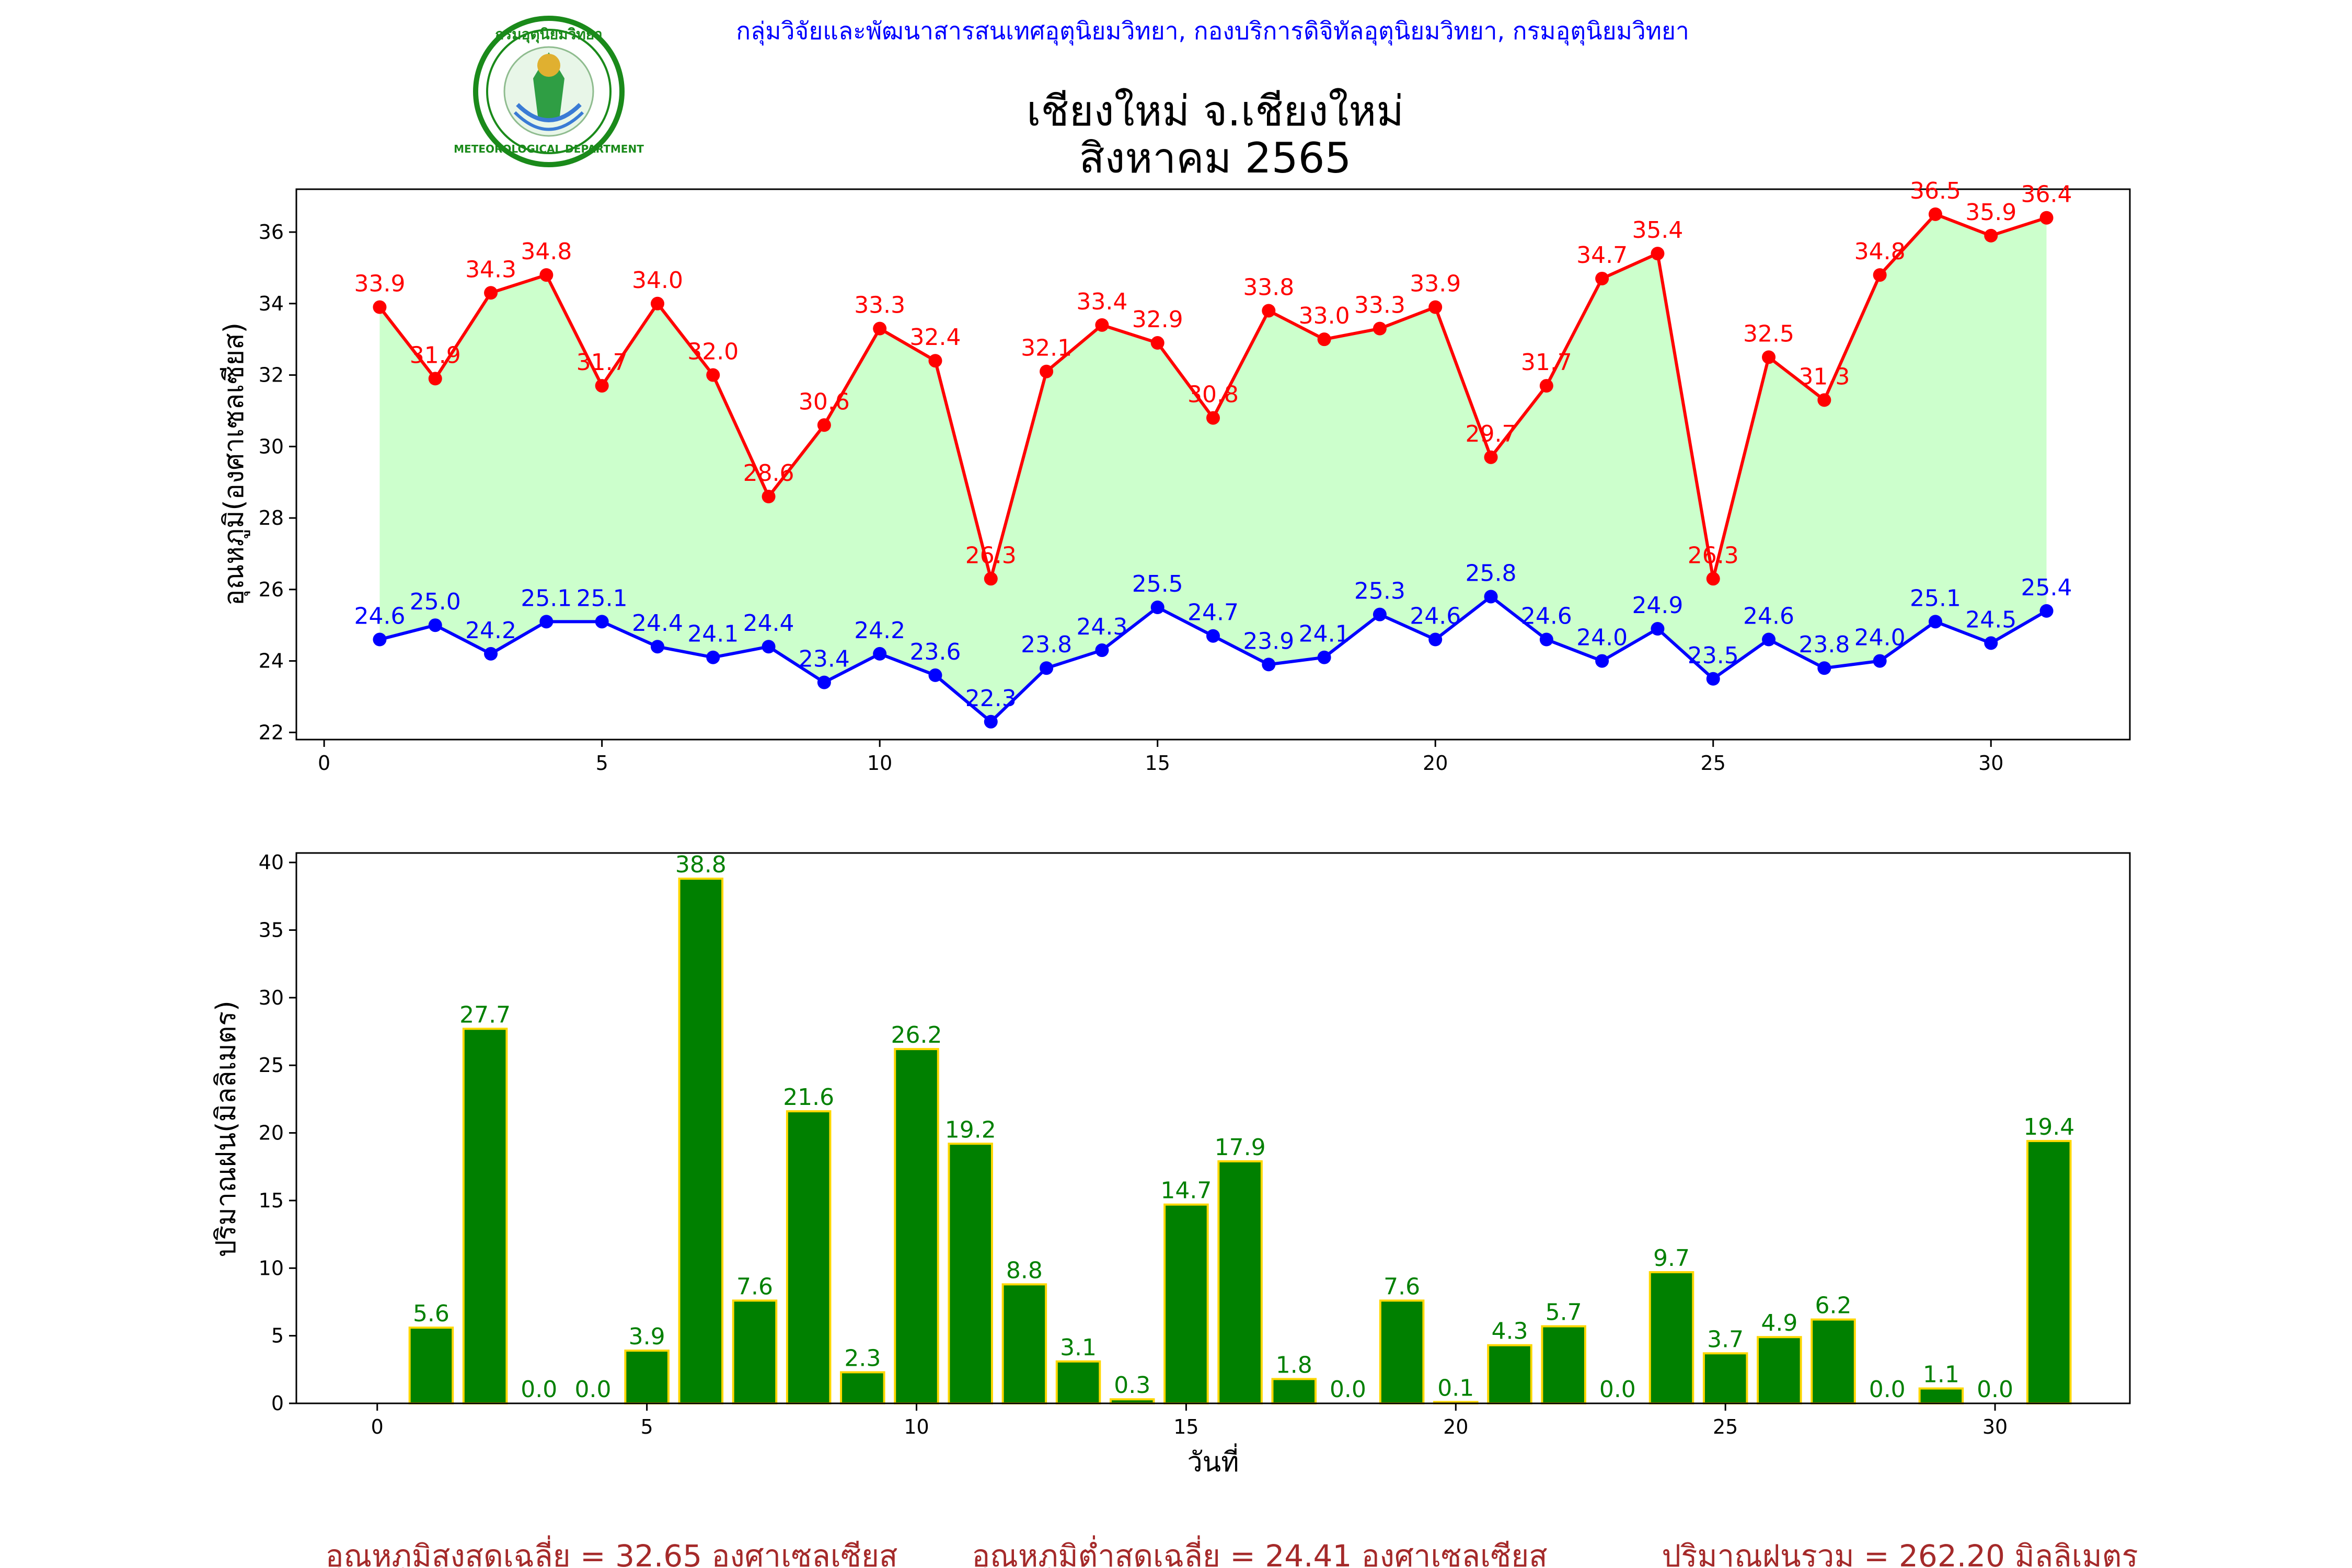 The height and width of the screenshot is (1568, 2352). I want to click on rainfall-data-label: 3.9, so click(647, 1336).